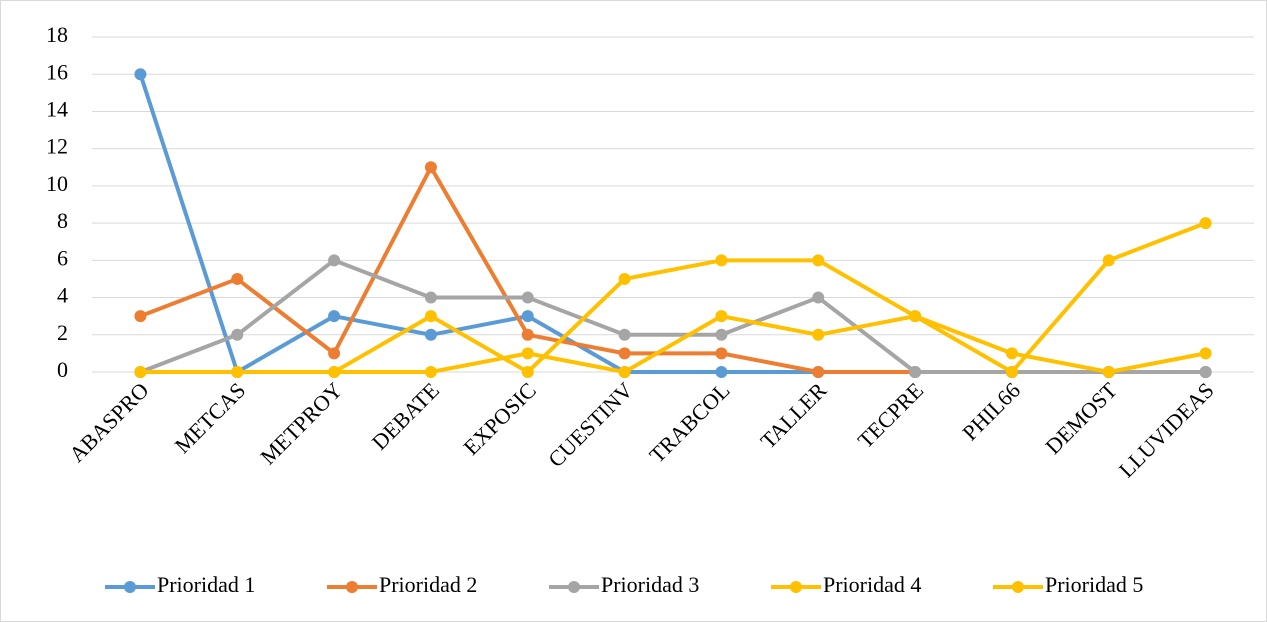  Describe the element at coordinates (57, 34) in the screenshot. I see `y-tick-label: 18` at that location.